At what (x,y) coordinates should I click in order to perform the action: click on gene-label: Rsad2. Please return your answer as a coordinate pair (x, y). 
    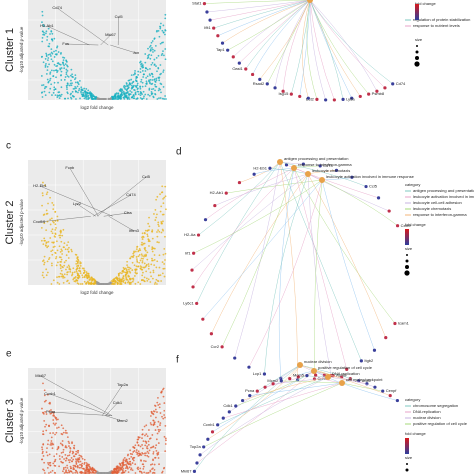
    Looking at the image, I should click on (259, 83).